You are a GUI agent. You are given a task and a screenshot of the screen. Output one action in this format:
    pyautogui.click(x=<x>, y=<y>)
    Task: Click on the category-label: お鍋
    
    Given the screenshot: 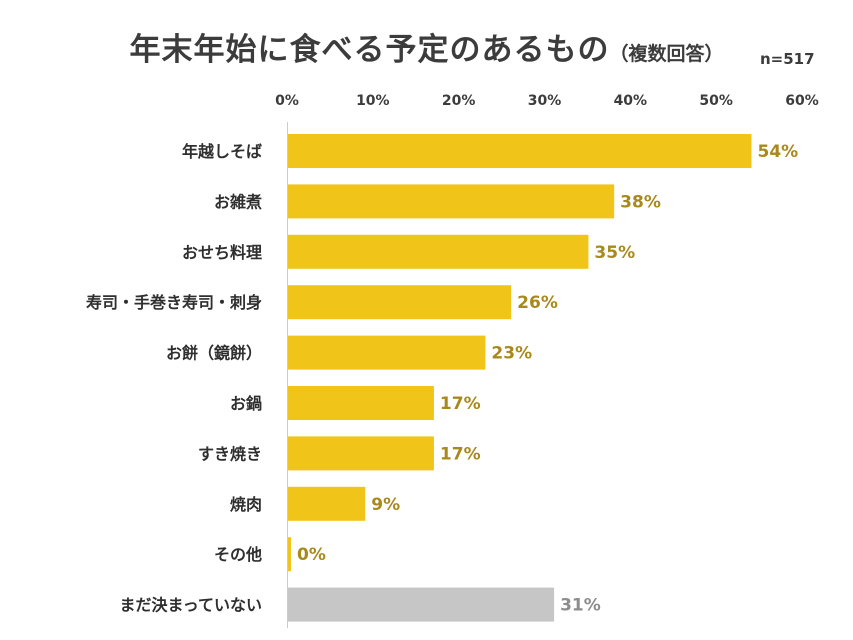 What is the action you would take?
    pyautogui.click(x=246, y=403)
    